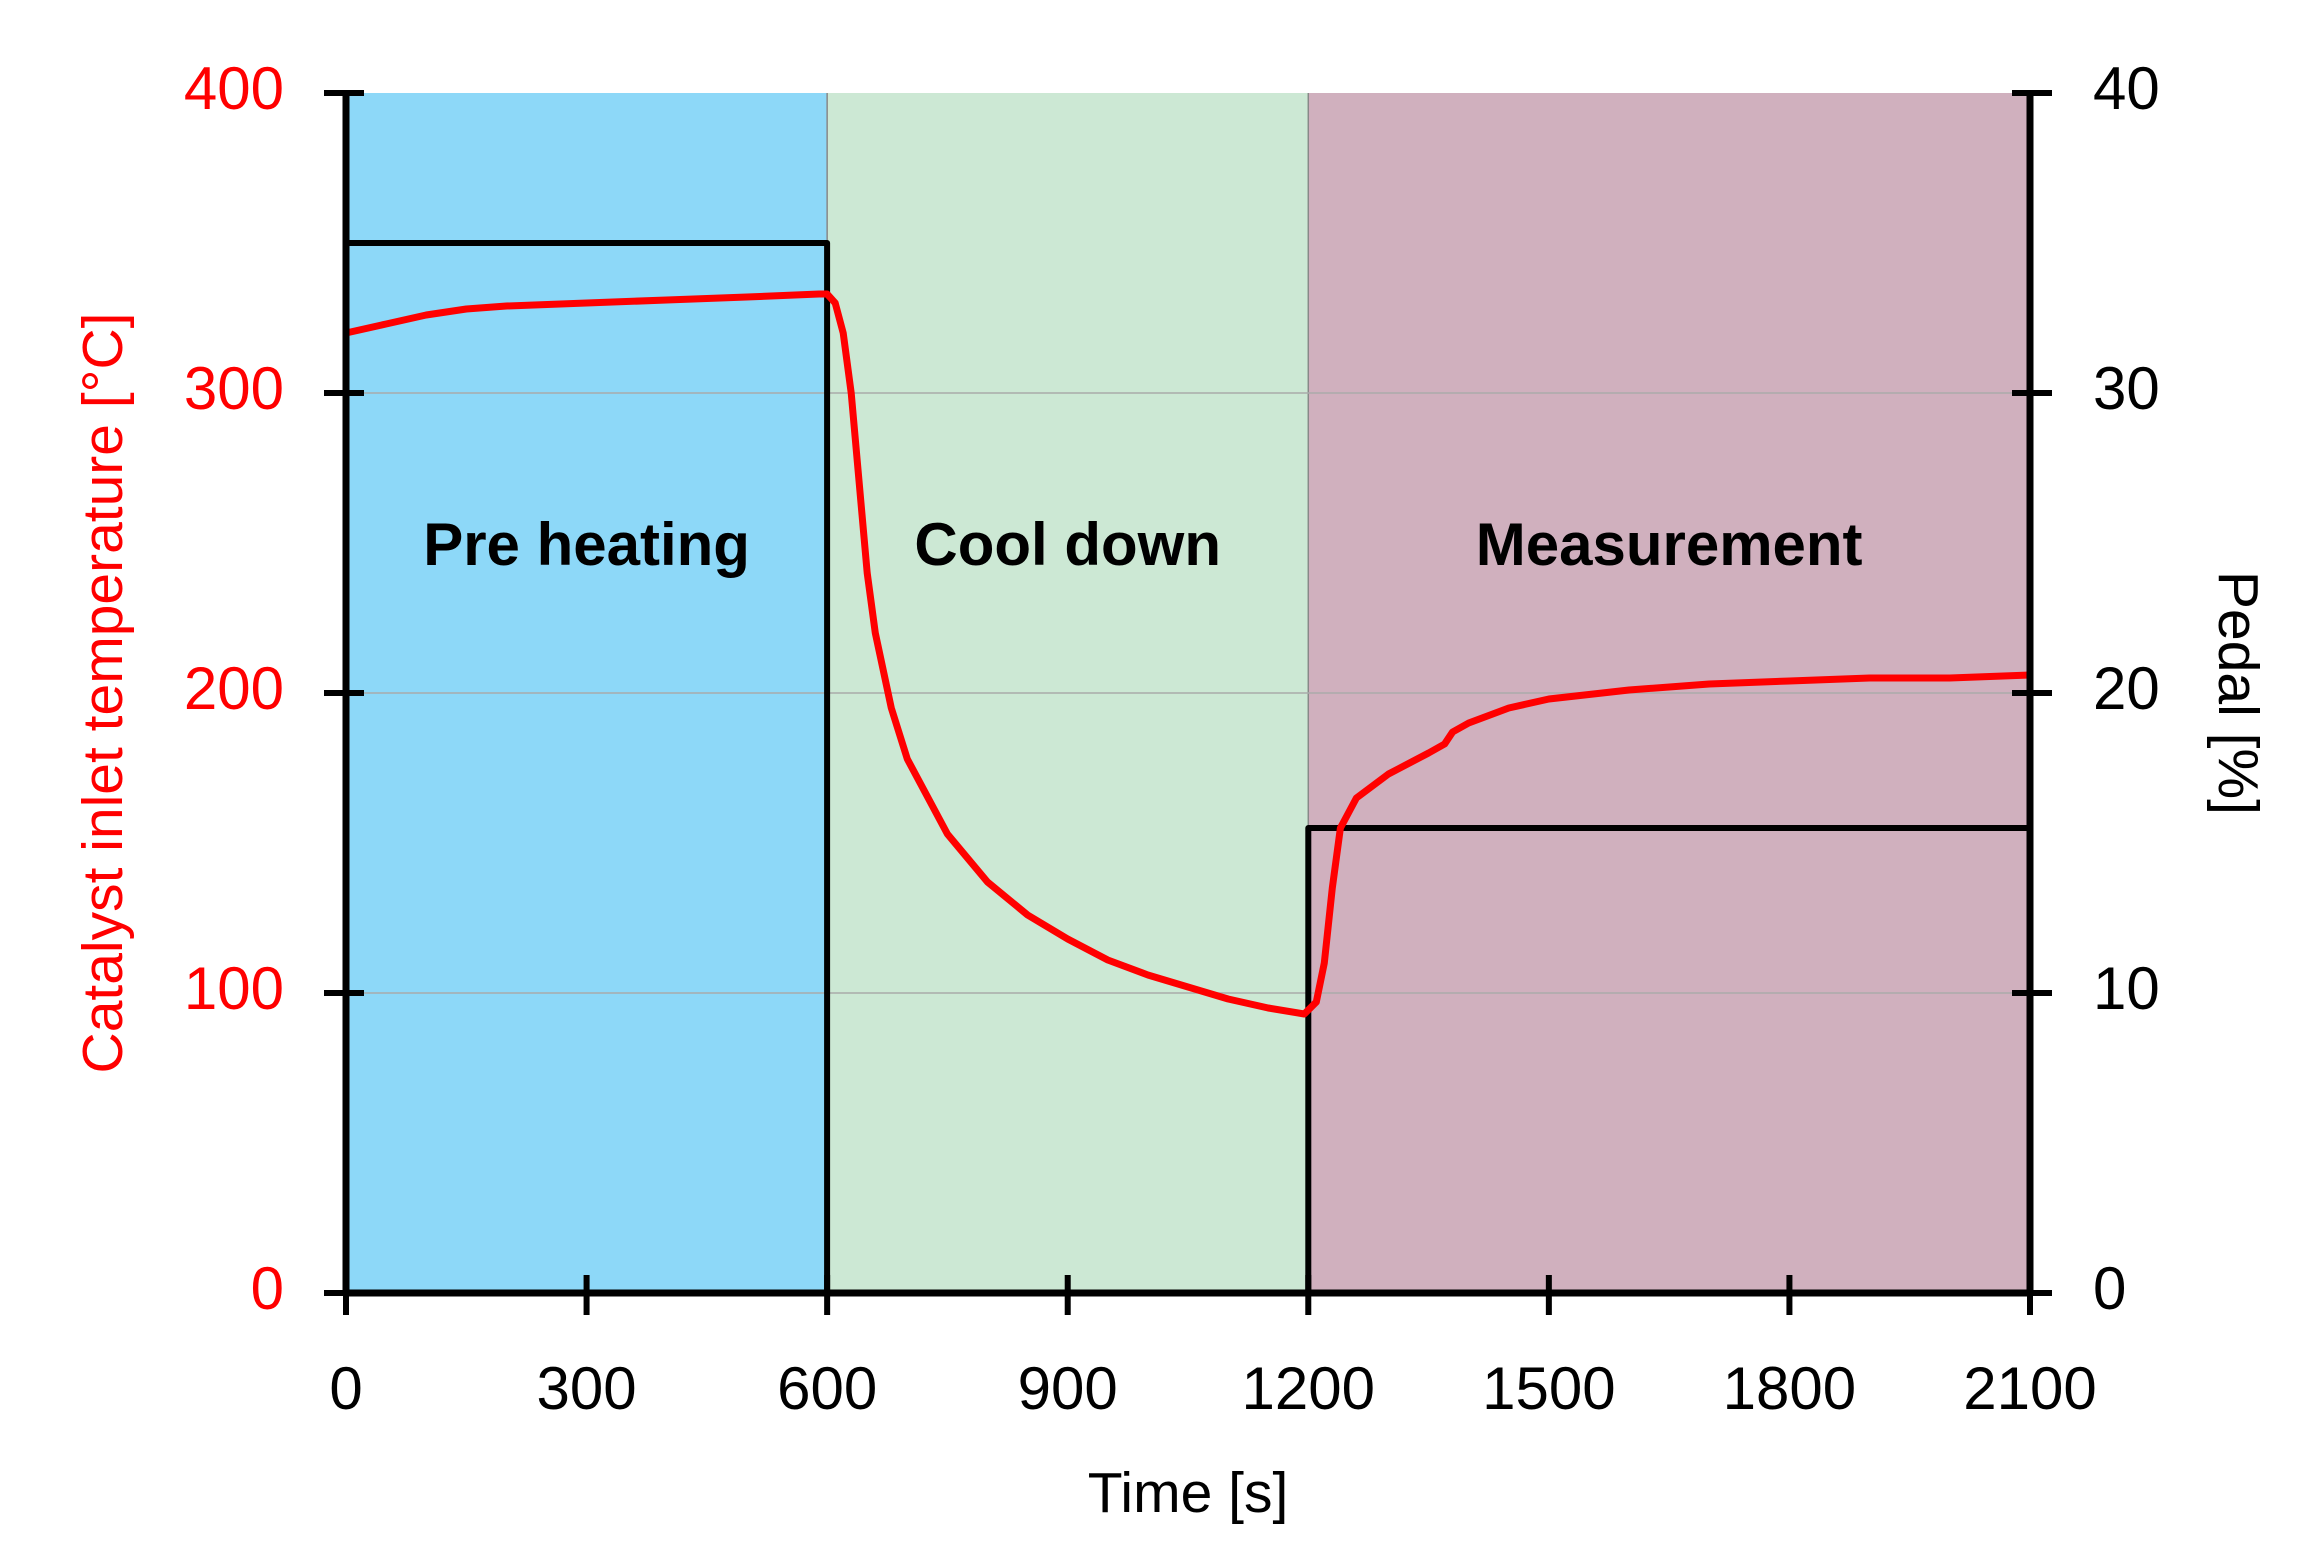 The width and height of the screenshot is (2309, 1557). Describe the element at coordinates (234, 88) in the screenshot. I see `y-tick-label: 400` at that location.